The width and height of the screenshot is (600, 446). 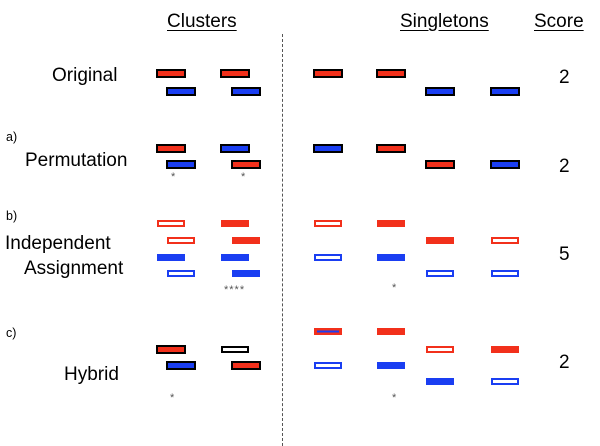 What do you see at coordinates (202, 21) in the screenshot?
I see `clusters-header: Clusters` at bounding box center [202, 21].